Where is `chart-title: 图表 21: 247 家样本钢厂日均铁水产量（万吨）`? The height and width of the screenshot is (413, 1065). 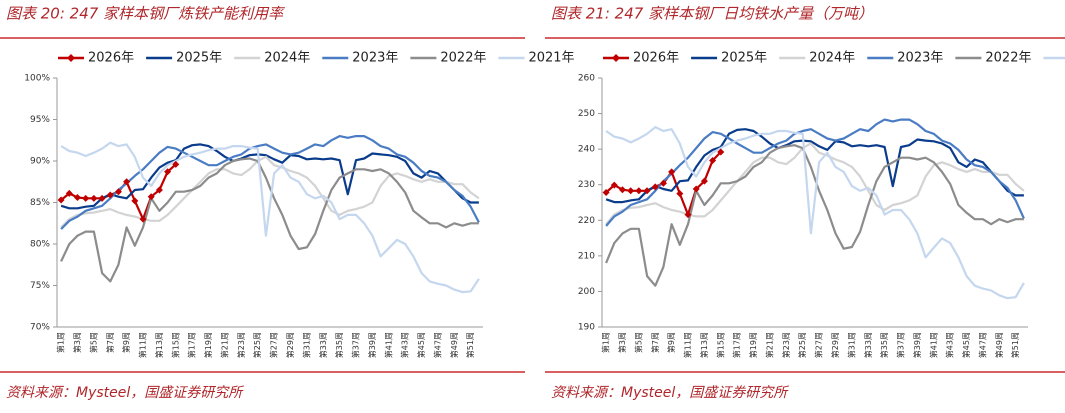 chart-title: 图表 21: 247 家样本钢厂日均铁水产量（万吨） is located at coordinates (712, 14).